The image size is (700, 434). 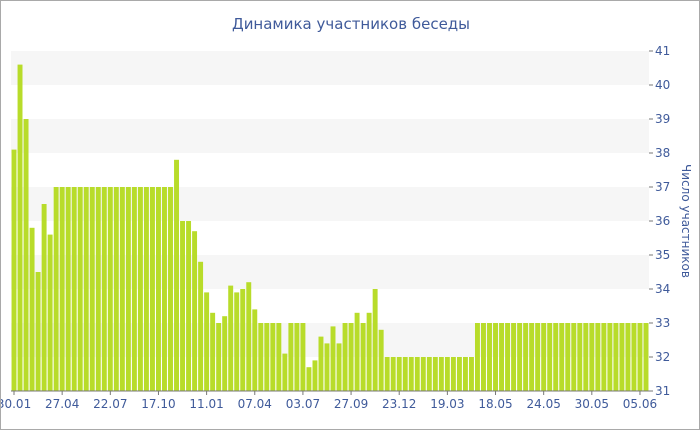 I want to click on y-tick-label: 37, so click(x=662, y=187).